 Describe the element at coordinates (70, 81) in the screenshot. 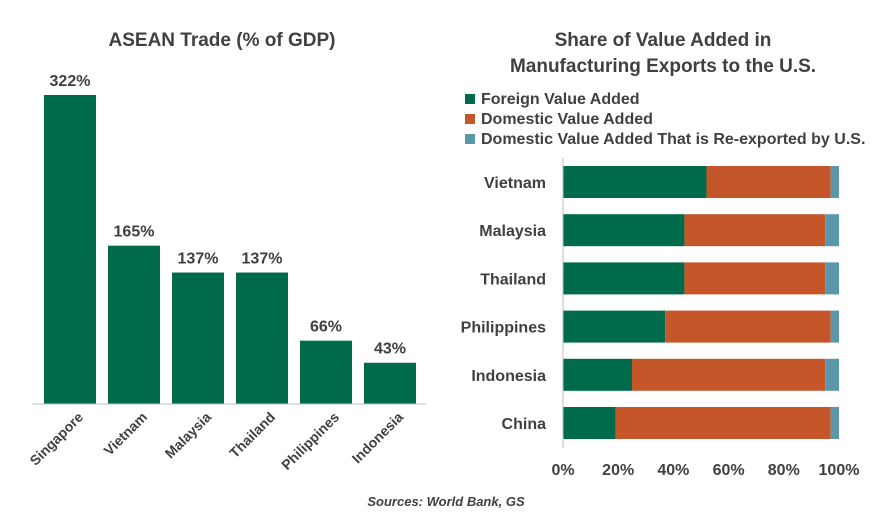

I see `value-label-singapore: 322%` at that location.